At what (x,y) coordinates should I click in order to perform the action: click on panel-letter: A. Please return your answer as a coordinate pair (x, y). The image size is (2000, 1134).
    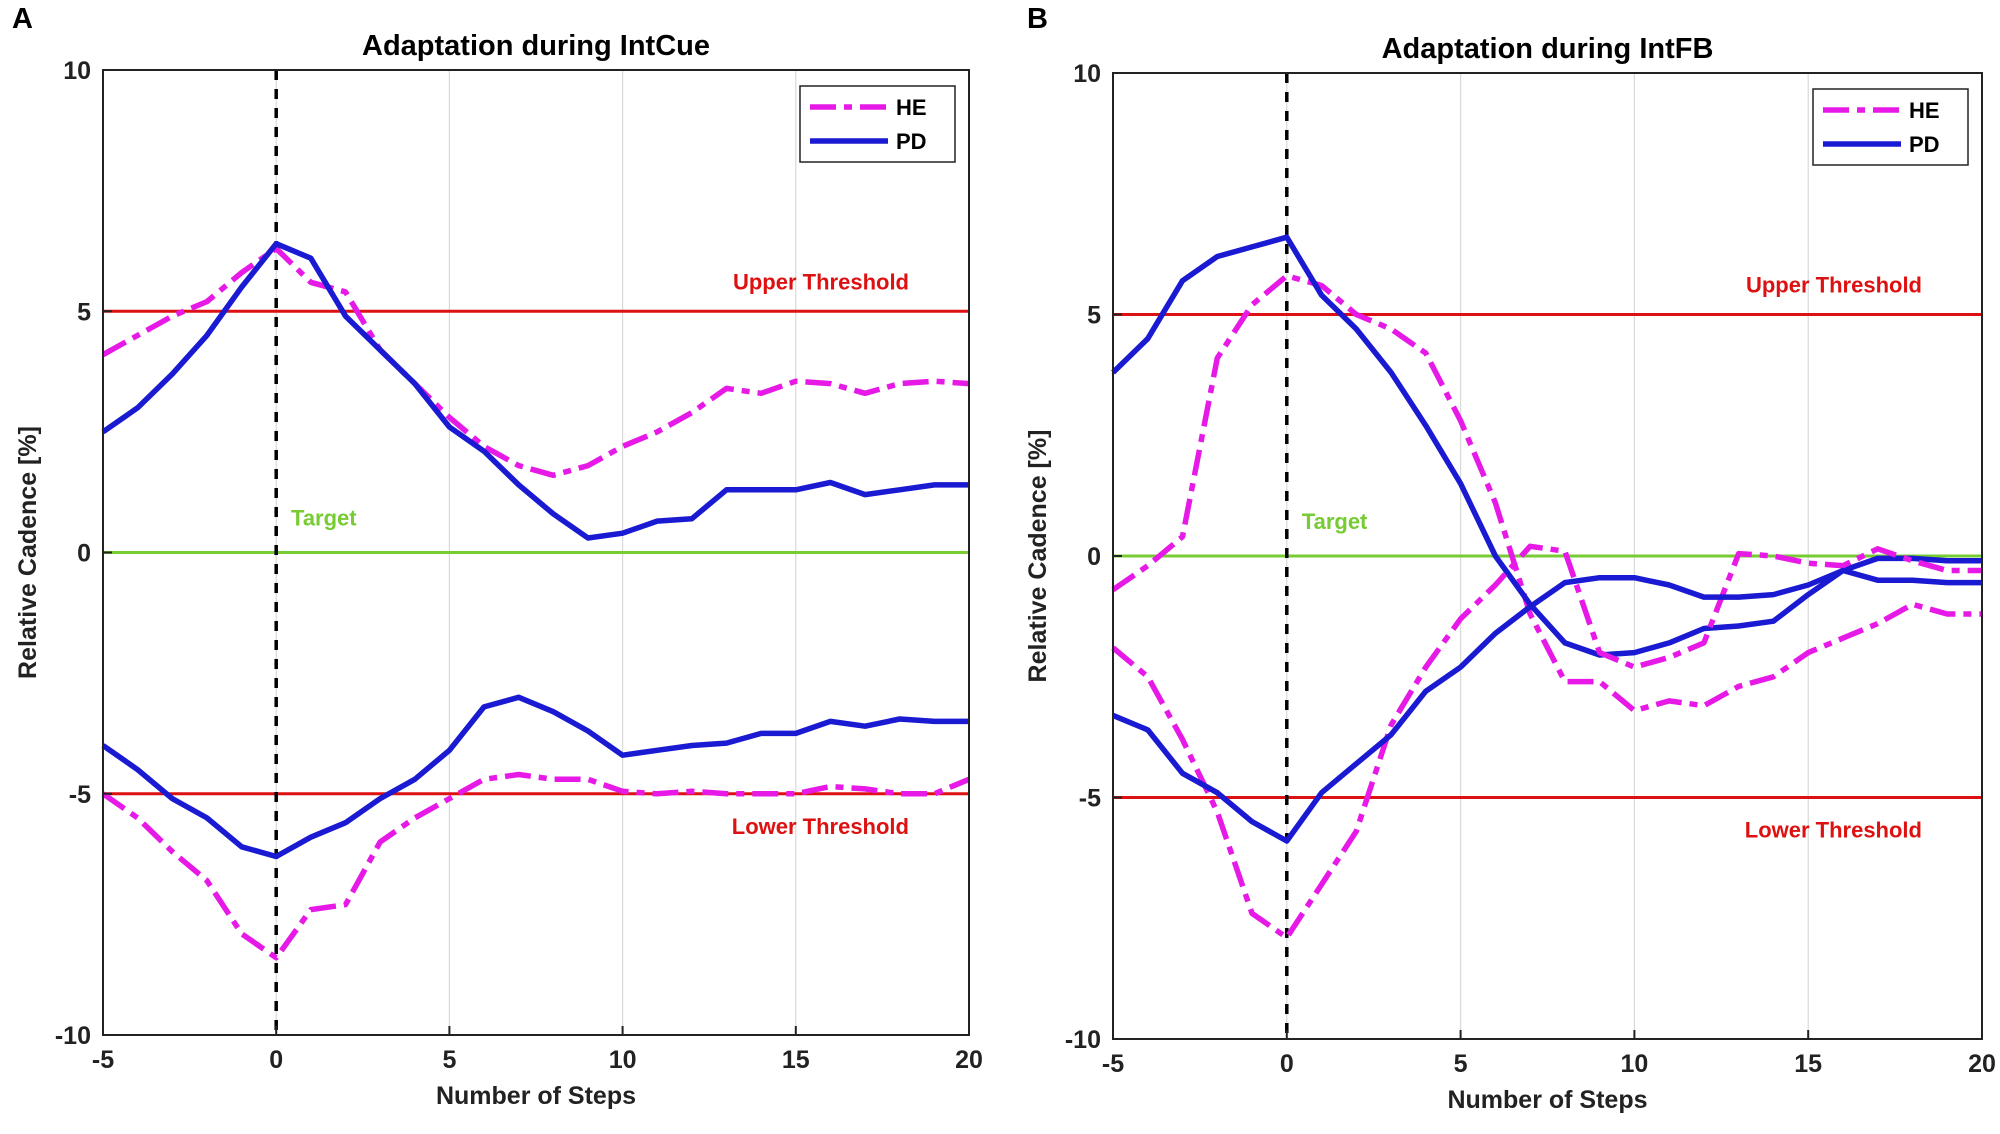
    Looking at the image, I should click on (22, 19).